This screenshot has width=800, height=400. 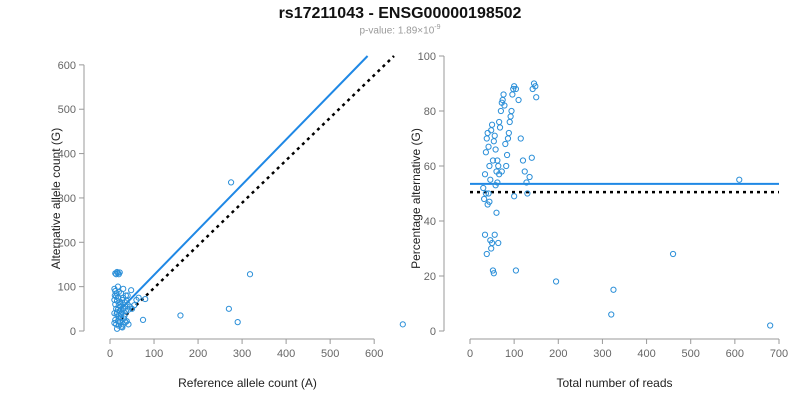 What do you see at coordinates (427, 57) in the screenshot?
I see `y-tick-label: 100` at bounding box center [427, 57].